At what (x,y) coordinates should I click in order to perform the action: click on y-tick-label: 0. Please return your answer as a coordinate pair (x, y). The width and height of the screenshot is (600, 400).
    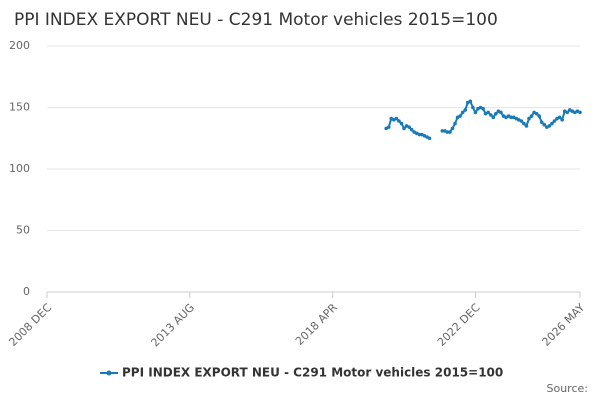
    Looking at the image, I should click on (26, 291).